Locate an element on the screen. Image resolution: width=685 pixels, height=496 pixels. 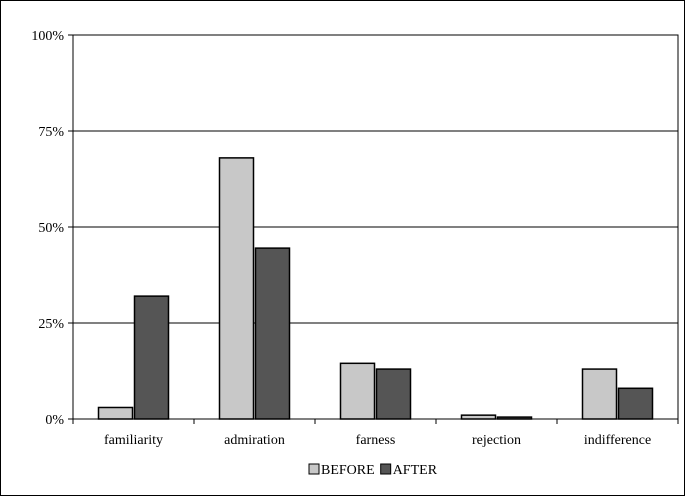
bar-after-rejection is located at coordinates (514, 418).